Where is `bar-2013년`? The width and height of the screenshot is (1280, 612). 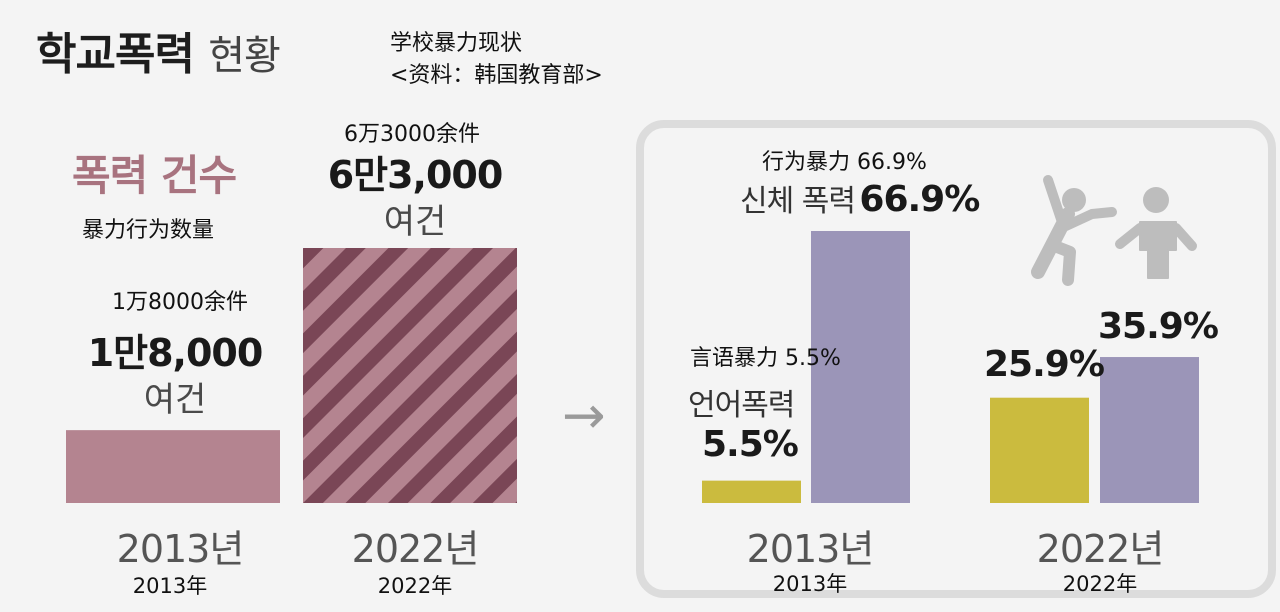
bar-2013년 is located at coordinates (173, 466).